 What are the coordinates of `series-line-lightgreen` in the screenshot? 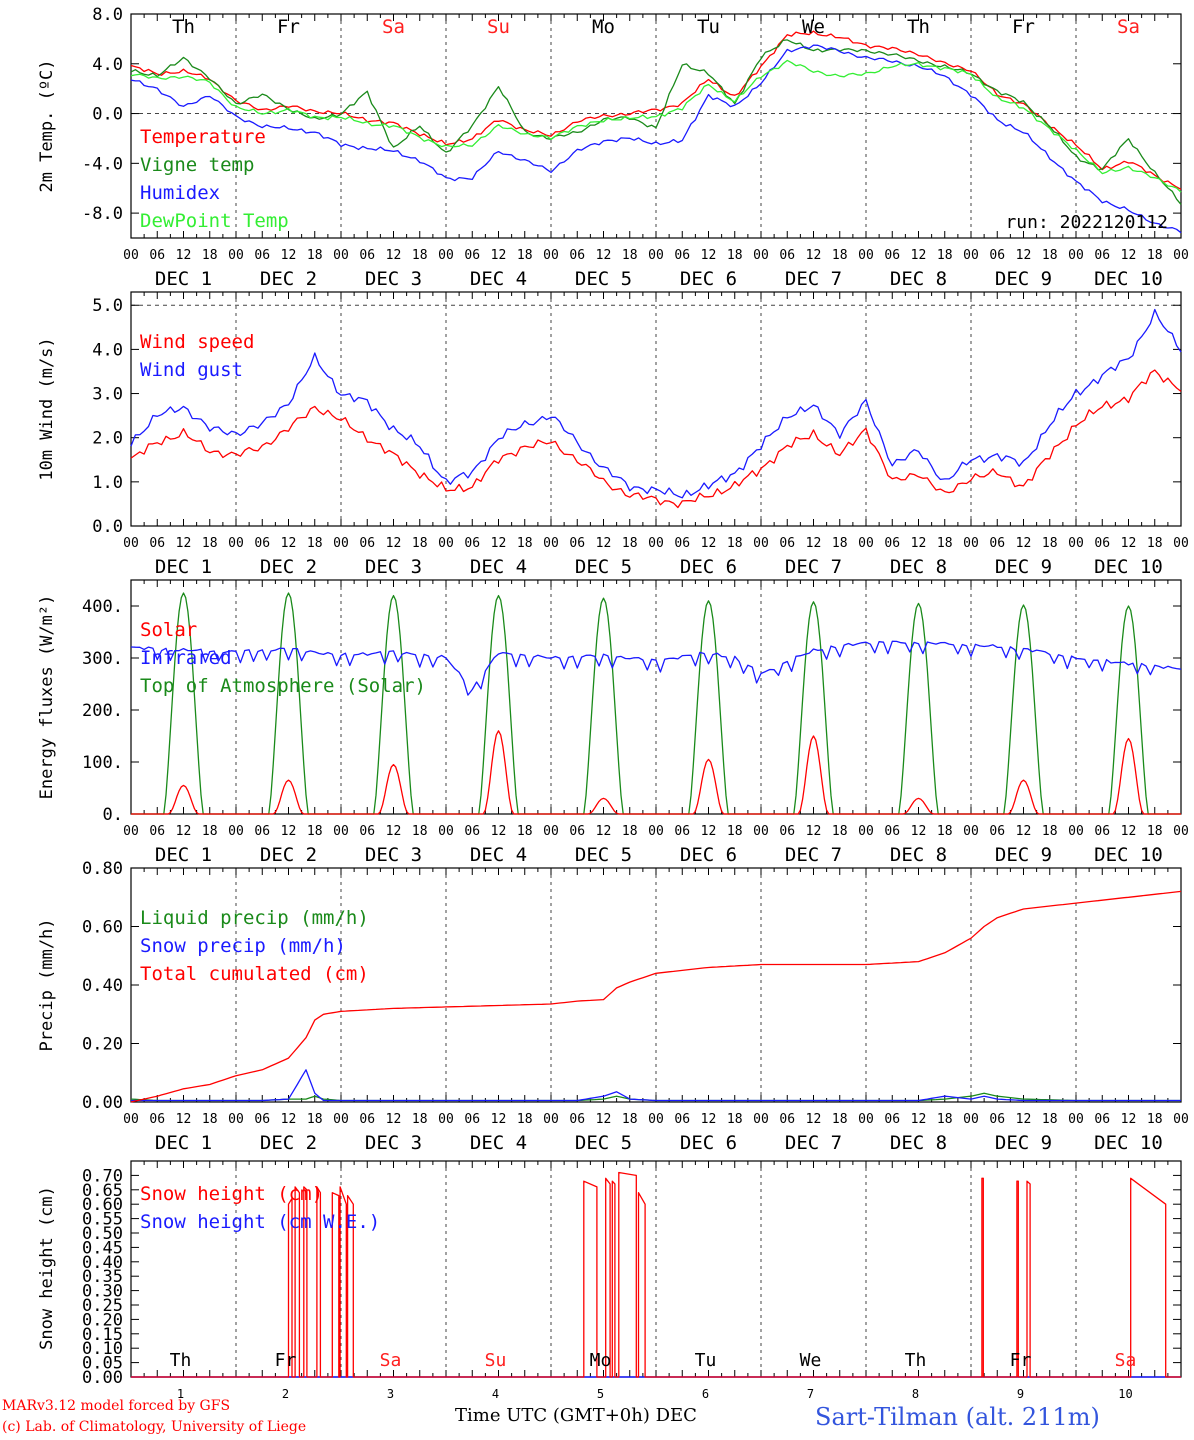 It's located at (656, 126).